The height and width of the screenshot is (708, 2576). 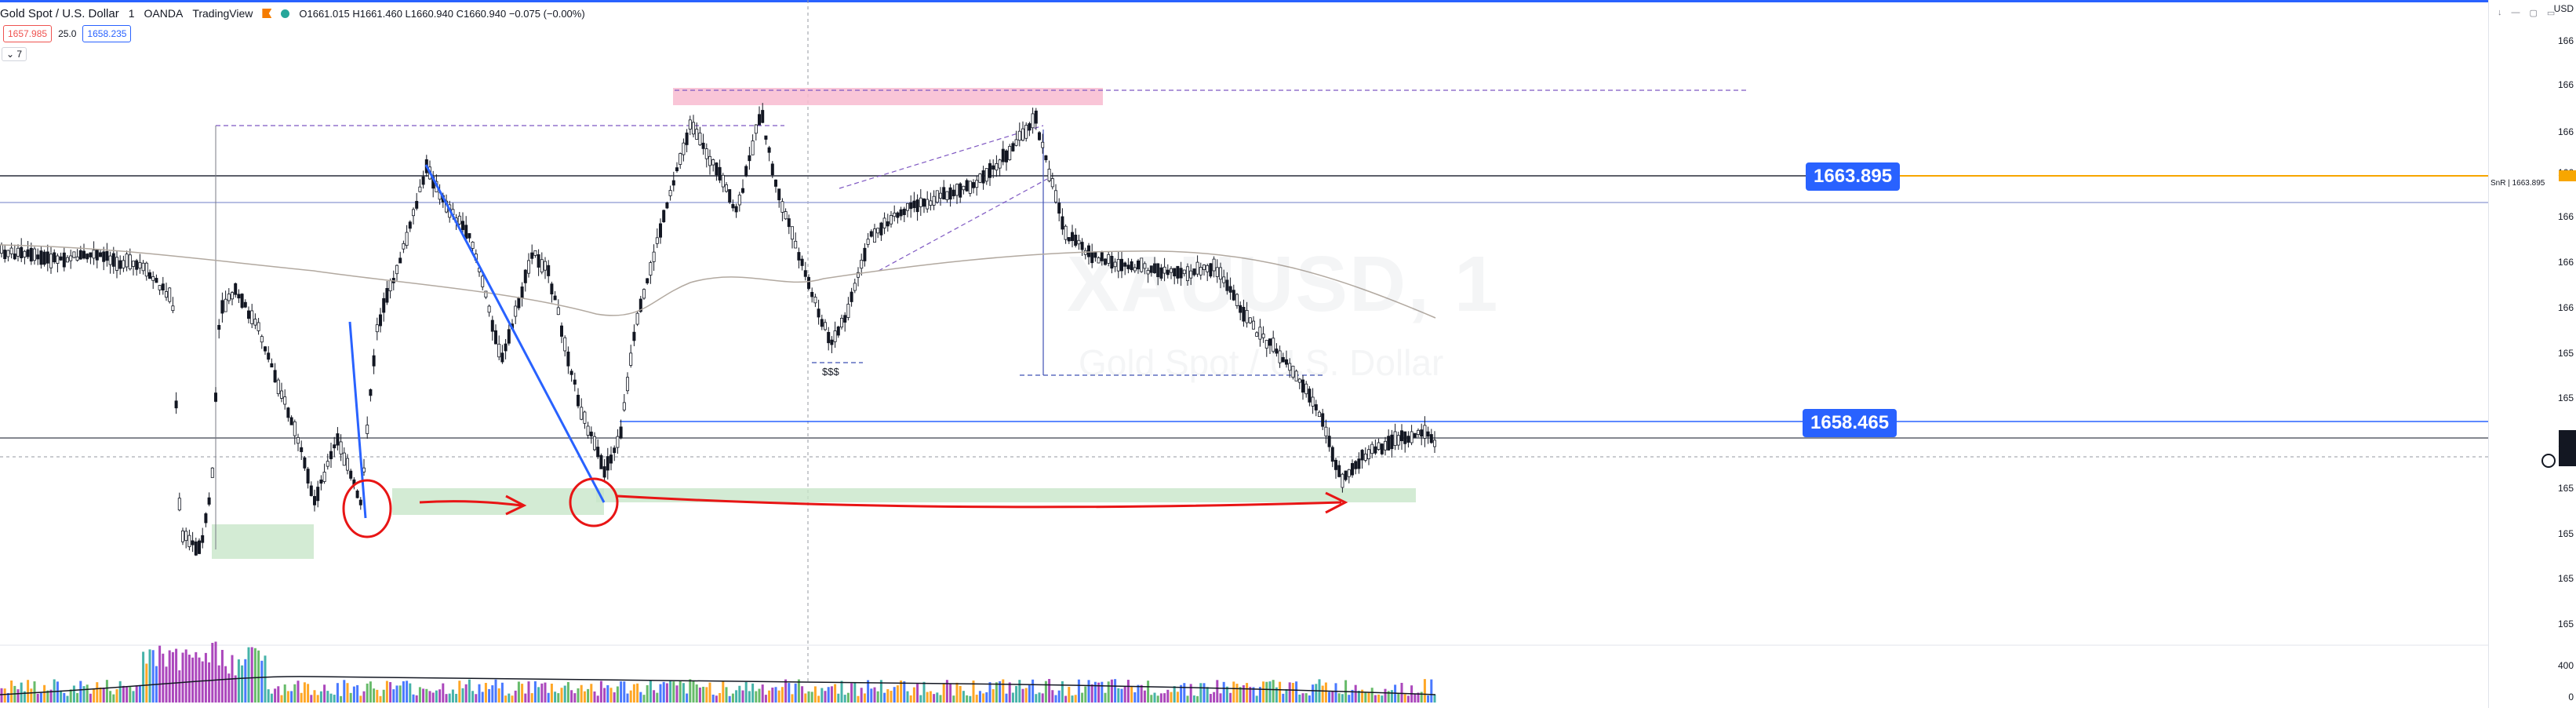 I want to click on symbol-name: Gold Spot / U.S. Dollar, so click(x=59, y=13).